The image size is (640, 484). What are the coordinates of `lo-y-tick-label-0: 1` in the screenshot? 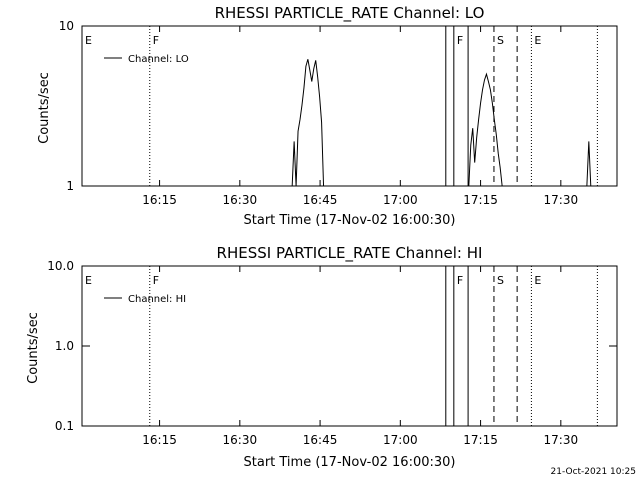 It's located at (70, 186).